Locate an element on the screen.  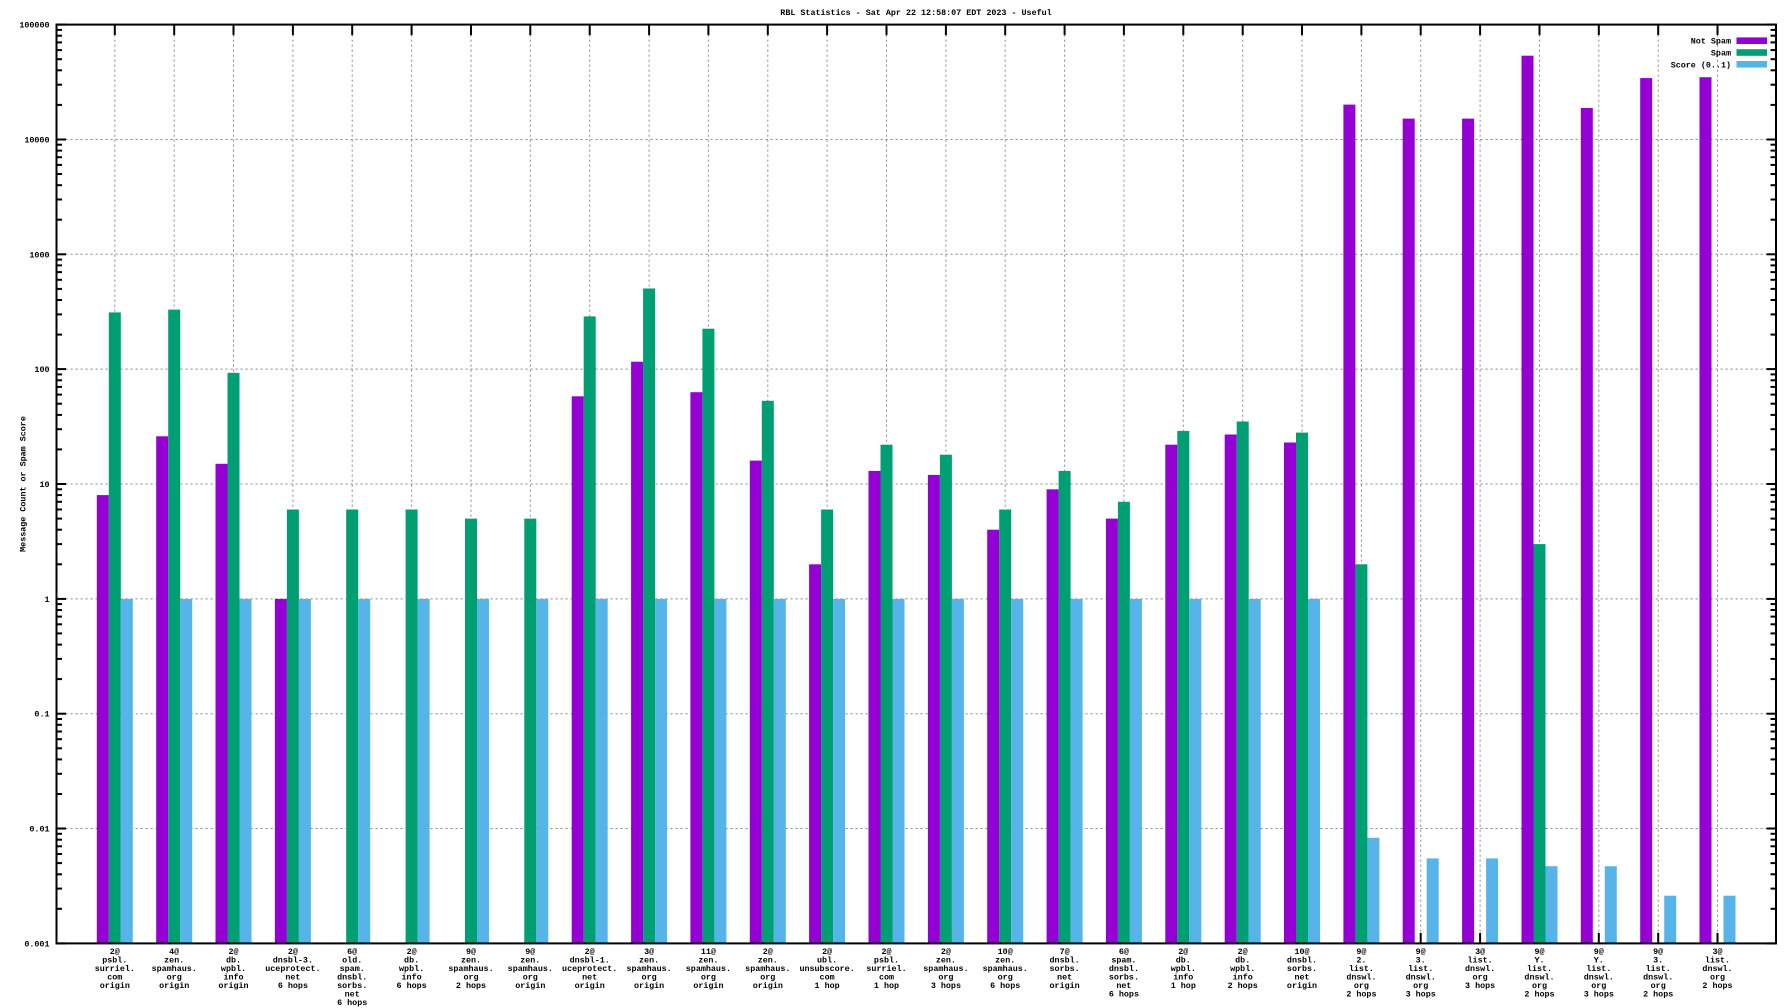
svg-text: 100000 is located at coordinates (34, 26).